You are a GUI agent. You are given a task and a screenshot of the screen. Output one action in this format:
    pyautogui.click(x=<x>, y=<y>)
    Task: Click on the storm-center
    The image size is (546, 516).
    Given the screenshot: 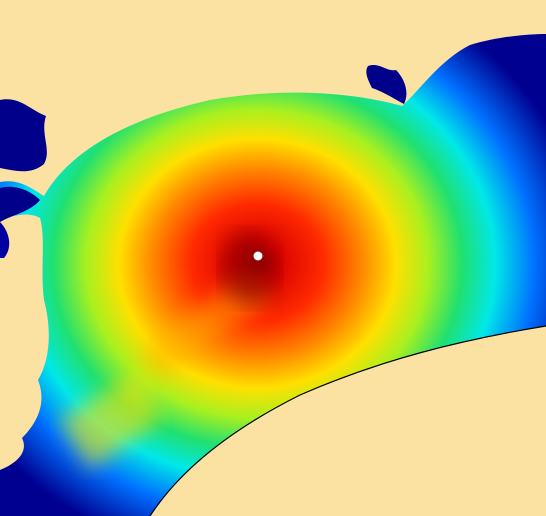 What is the action you would take?
    pyautogui.click(x=258, y=256)
    